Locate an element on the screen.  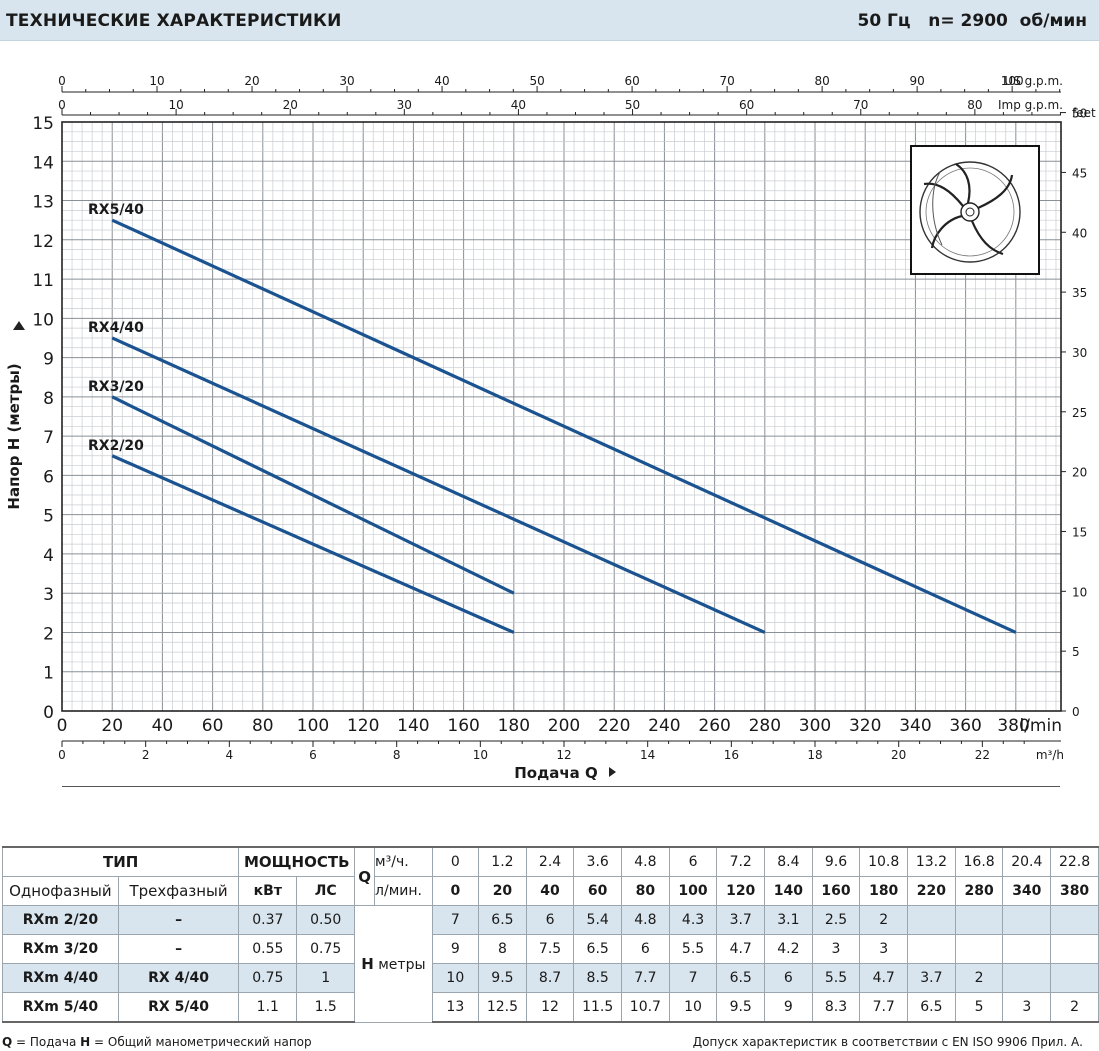
head-value: 10.7 is located at coordinates (645, 1007).